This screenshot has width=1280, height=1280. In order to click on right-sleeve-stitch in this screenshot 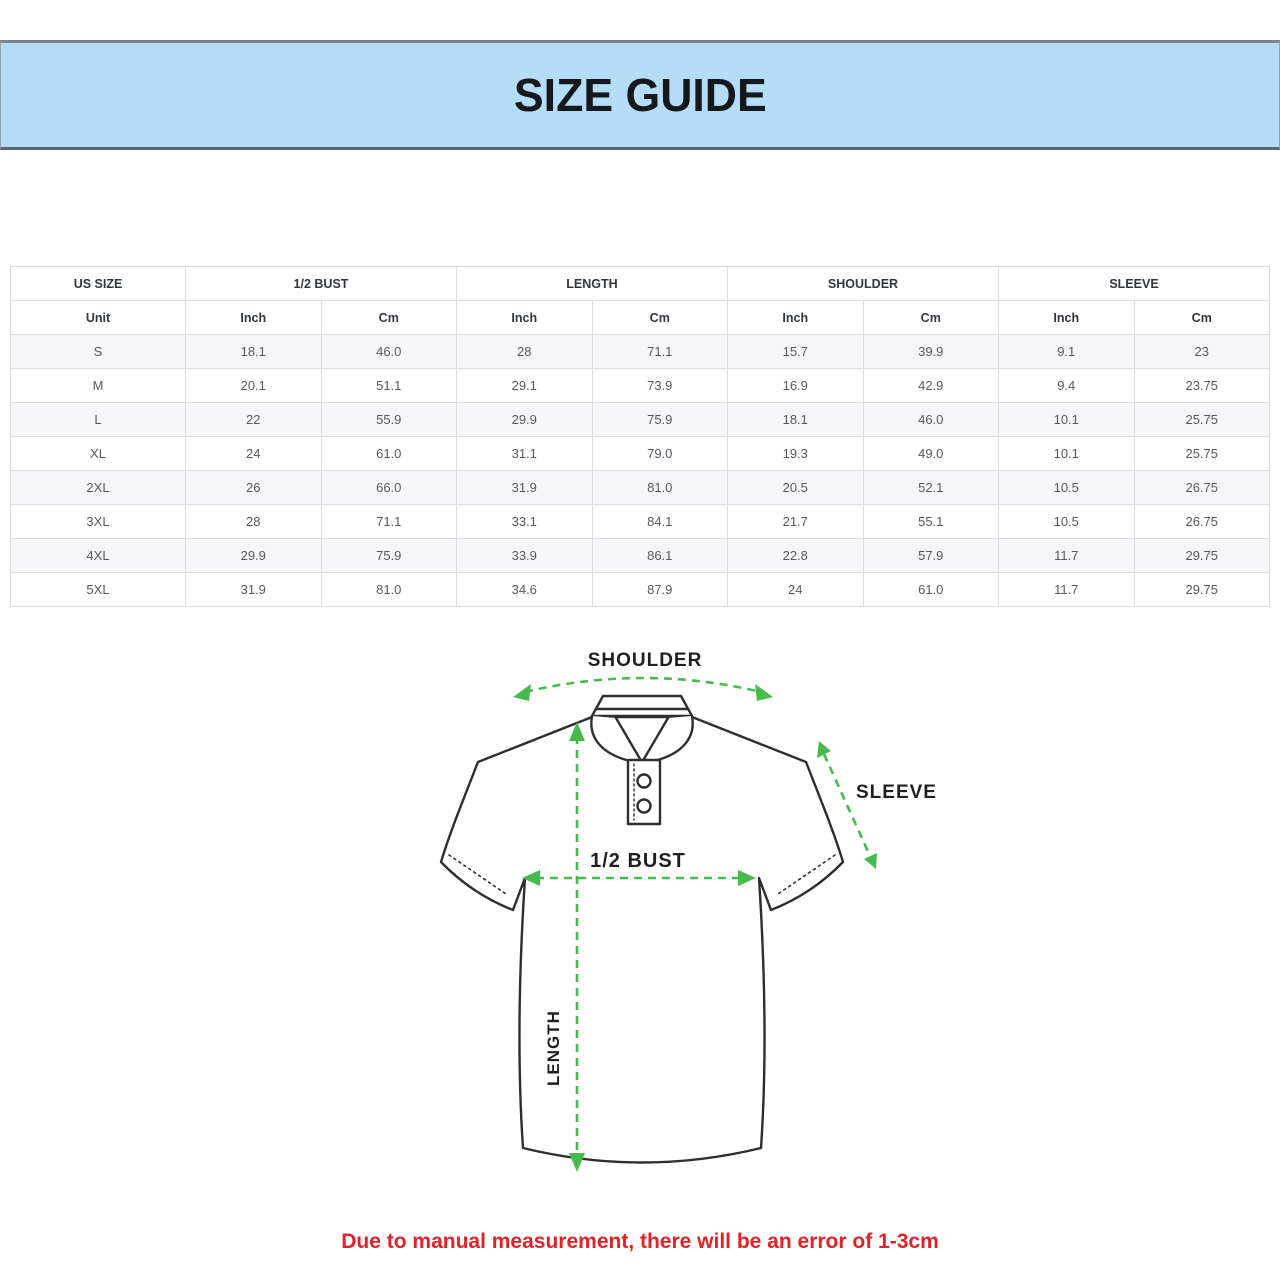, I will do `click(806, 874)`.